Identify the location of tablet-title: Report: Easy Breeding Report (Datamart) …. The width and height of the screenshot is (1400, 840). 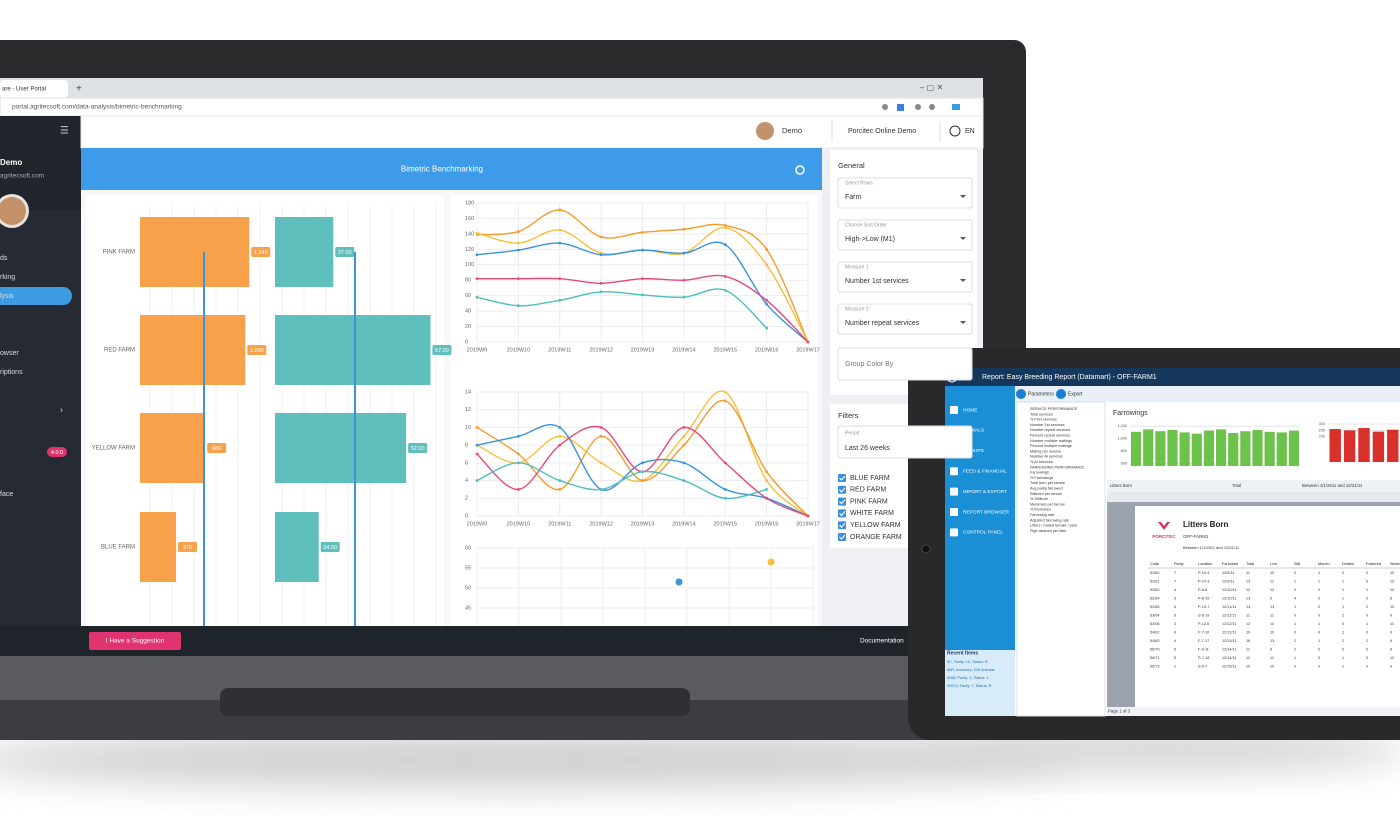
(1069, 377).